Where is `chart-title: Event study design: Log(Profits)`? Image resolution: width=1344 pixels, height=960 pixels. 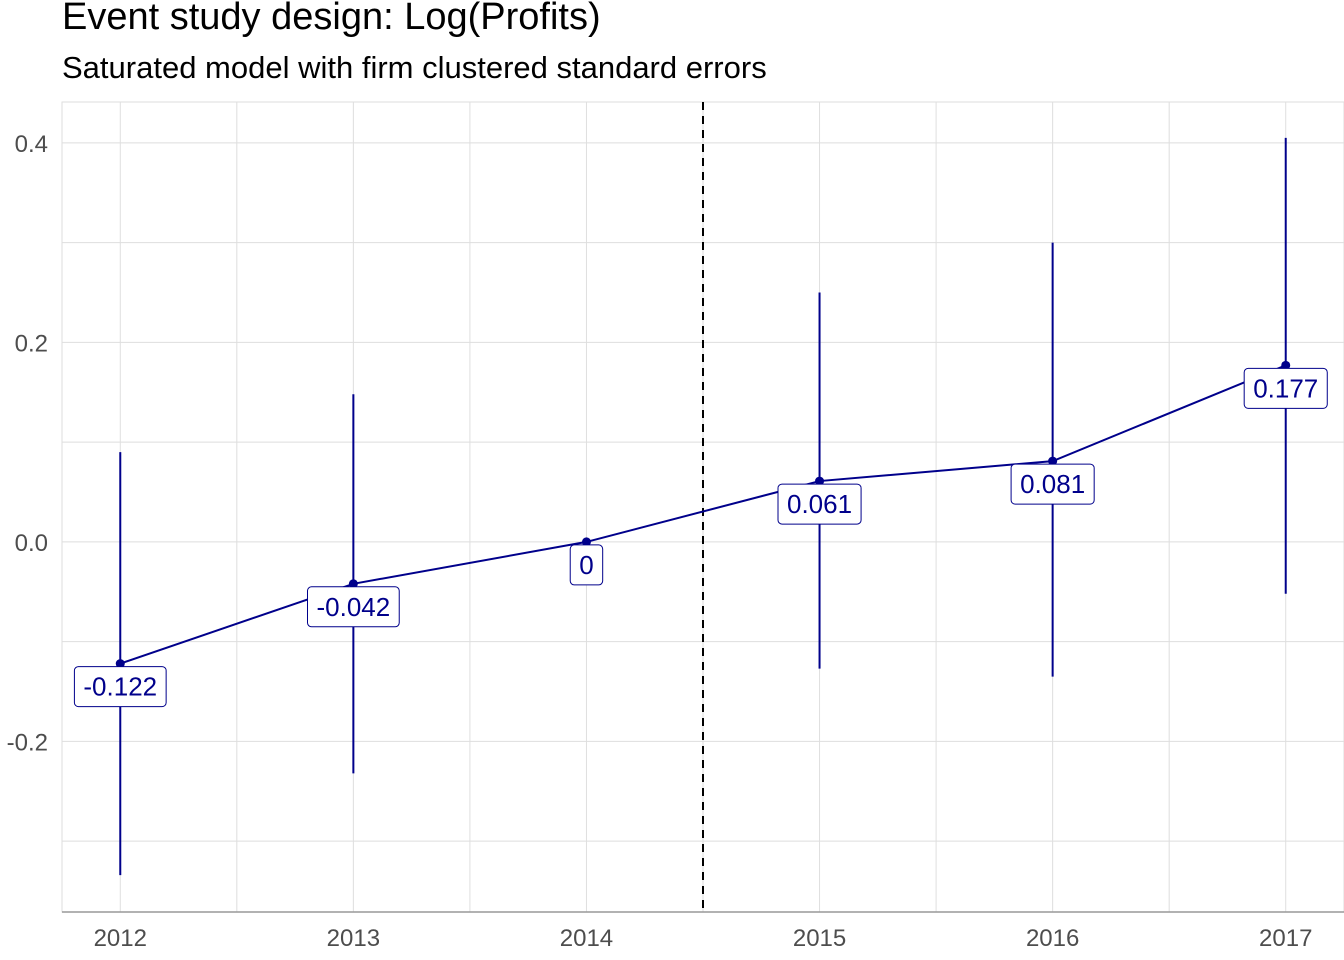 chart-title: Event study design: Log(Profits) is located at coordinates (331, 19).